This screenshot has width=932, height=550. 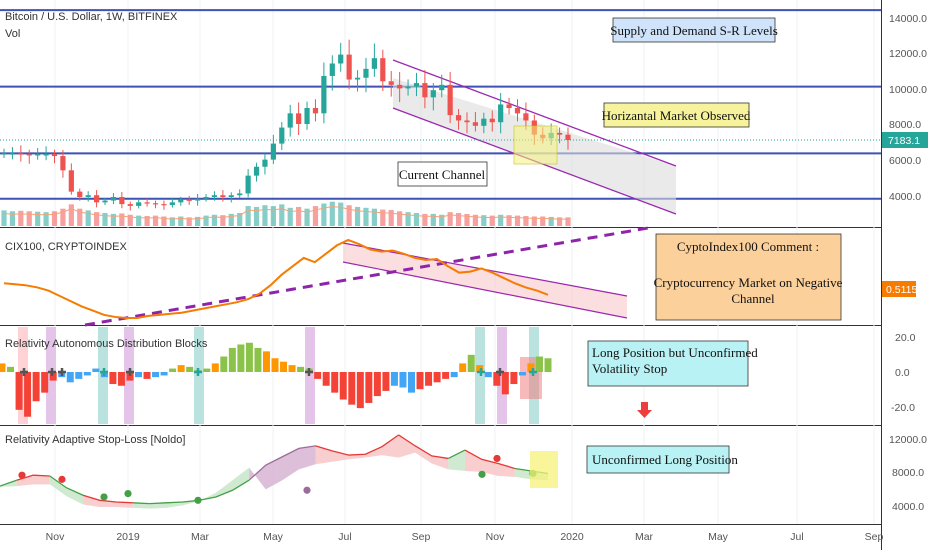 I want to click on last-price-value: 7183.1, so click(x=904, y=141).